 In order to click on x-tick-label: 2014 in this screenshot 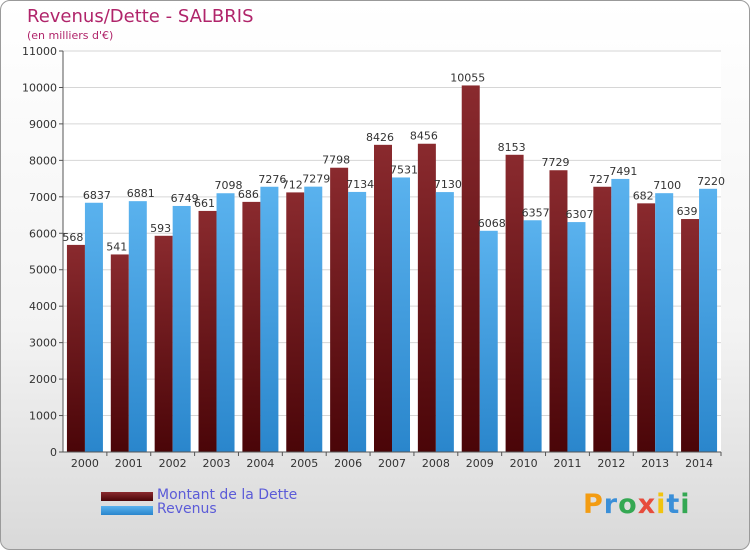, I will do `click(699, 463)`.